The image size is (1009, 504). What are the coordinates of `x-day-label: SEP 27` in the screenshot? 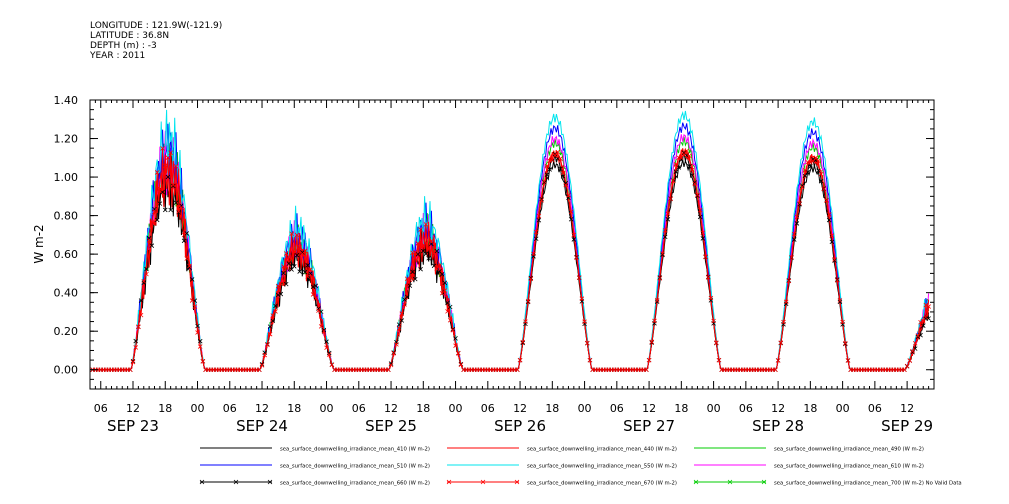 It's located at (649, 426).